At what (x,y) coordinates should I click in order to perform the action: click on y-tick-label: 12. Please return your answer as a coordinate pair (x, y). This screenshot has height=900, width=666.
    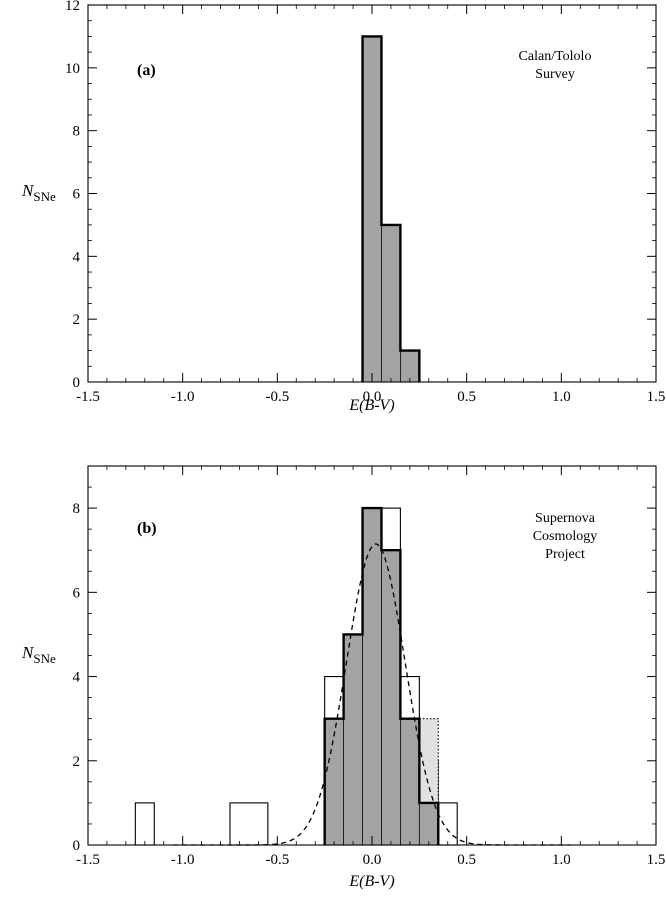
    Looking at the image, I should click on (72, 7).